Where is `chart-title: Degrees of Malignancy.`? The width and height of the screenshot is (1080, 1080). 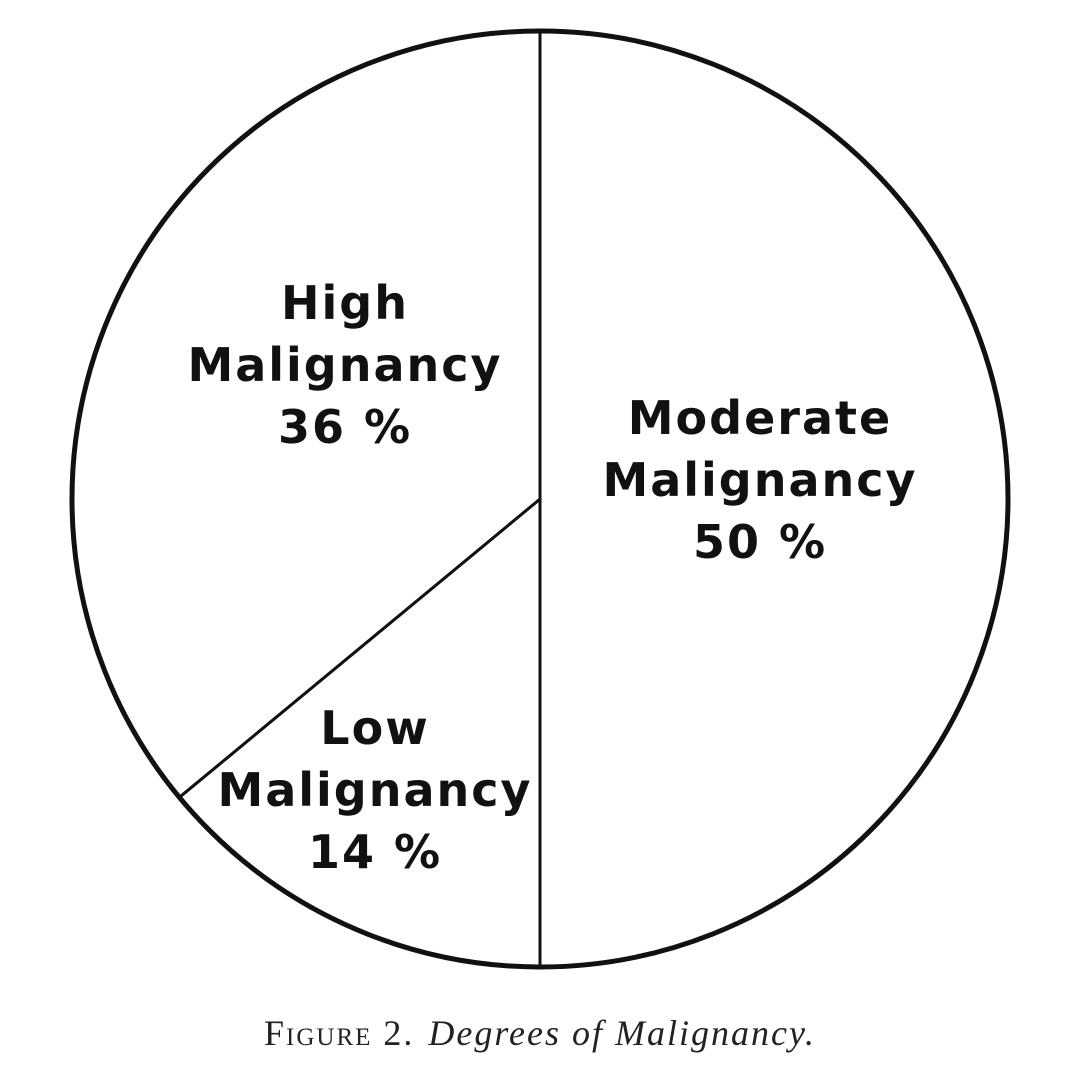
chart-title: Degrees of Malignancy. is located at coordinates (622, 1033).